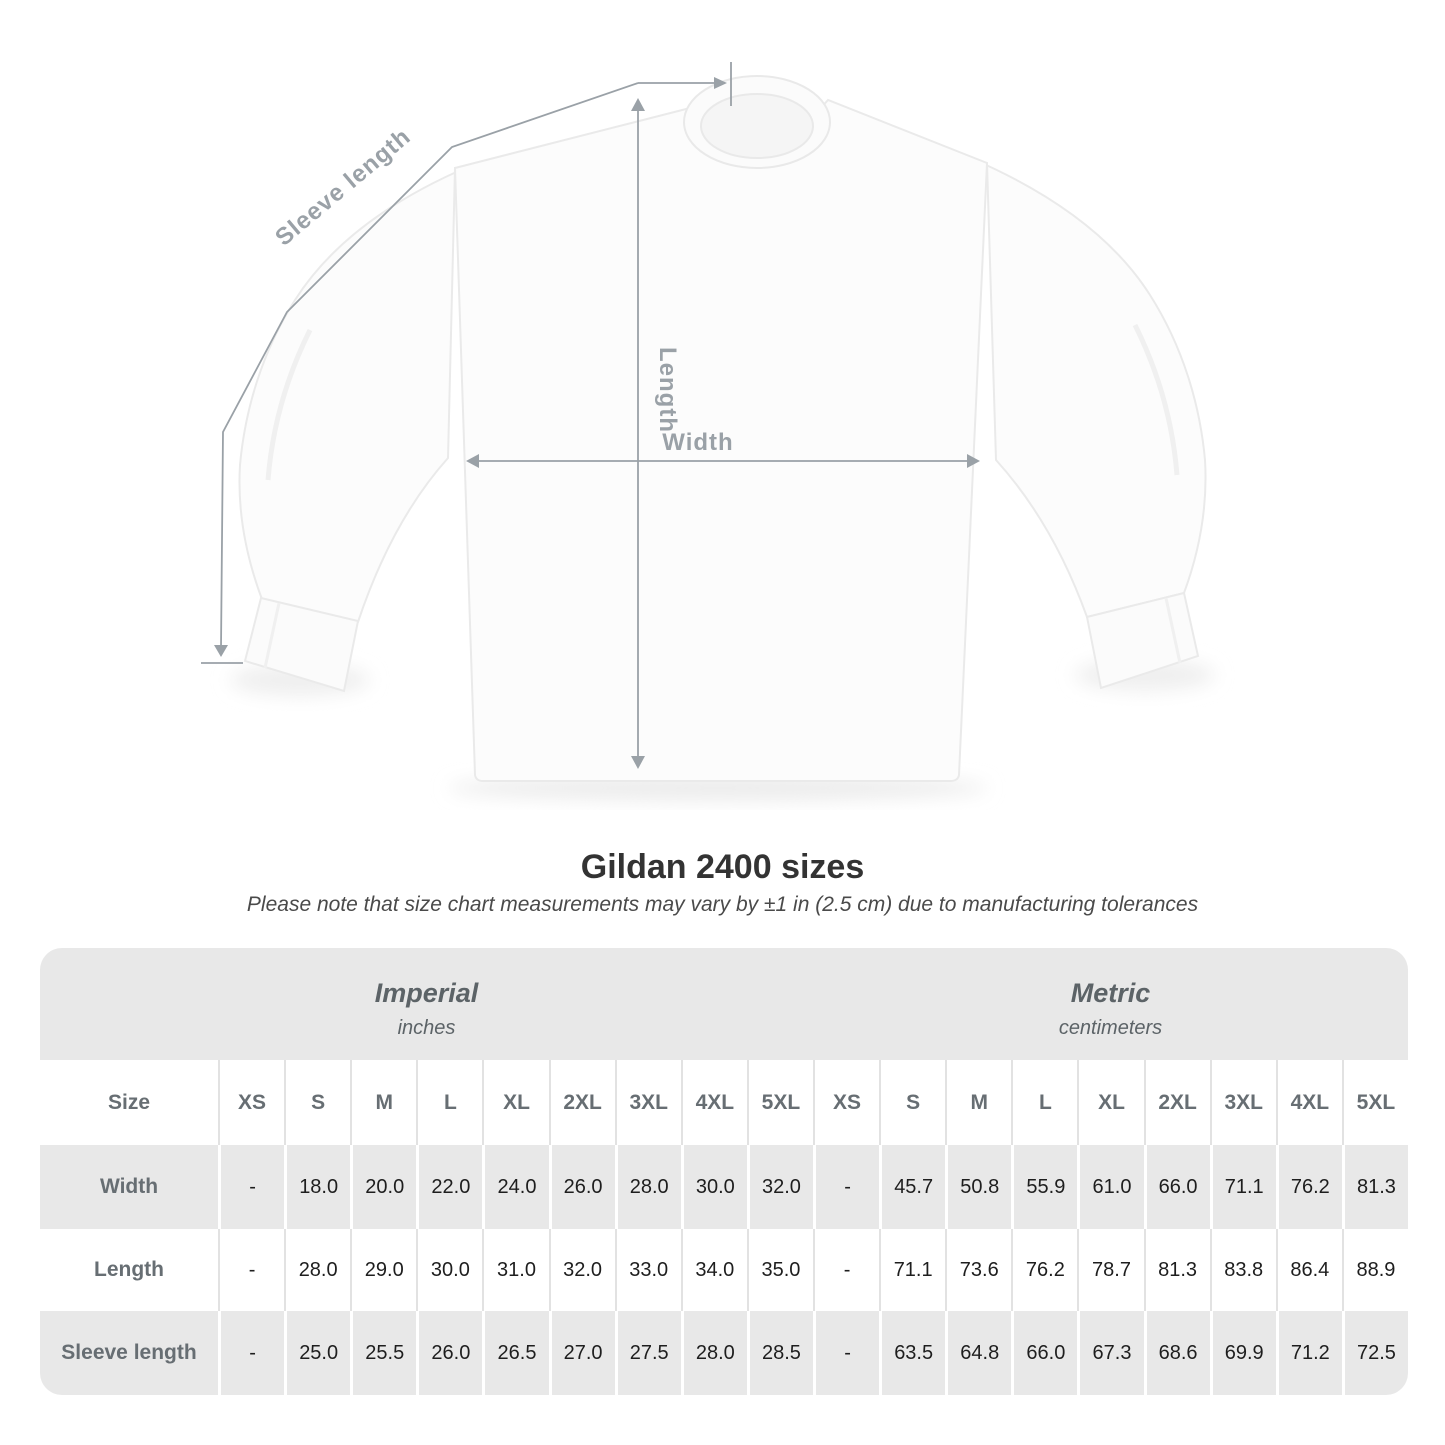  I want to click on imperial-group-header: Imperial inches, so click(426, 1004).